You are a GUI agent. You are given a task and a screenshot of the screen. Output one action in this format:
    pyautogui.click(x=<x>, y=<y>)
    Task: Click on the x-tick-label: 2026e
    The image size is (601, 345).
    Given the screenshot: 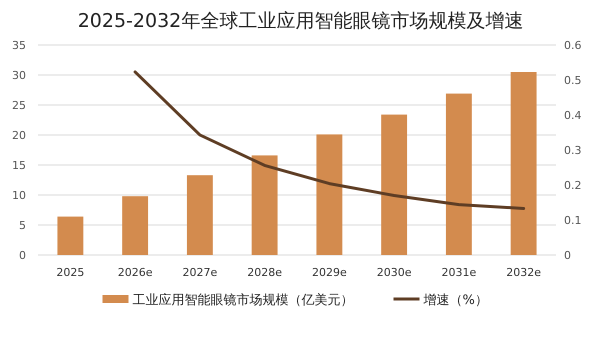 What is the action you would take?
    pyautogui.click(x=135, y=272)
    